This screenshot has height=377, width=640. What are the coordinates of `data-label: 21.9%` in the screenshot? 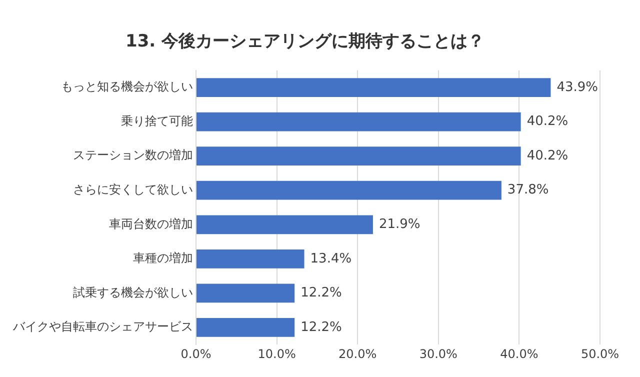 It's located at (399, 224).